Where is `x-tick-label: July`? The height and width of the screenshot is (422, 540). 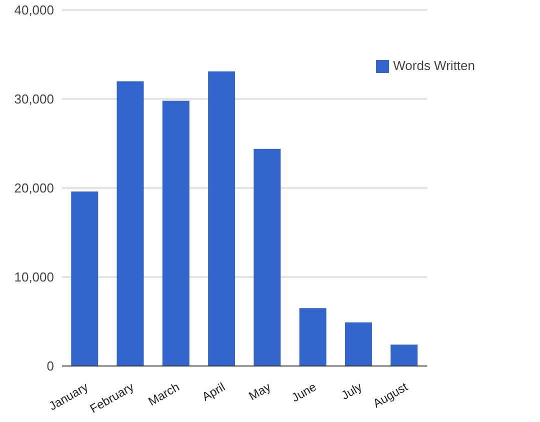 x-tick-label: July is located at coordinates (351, 391).